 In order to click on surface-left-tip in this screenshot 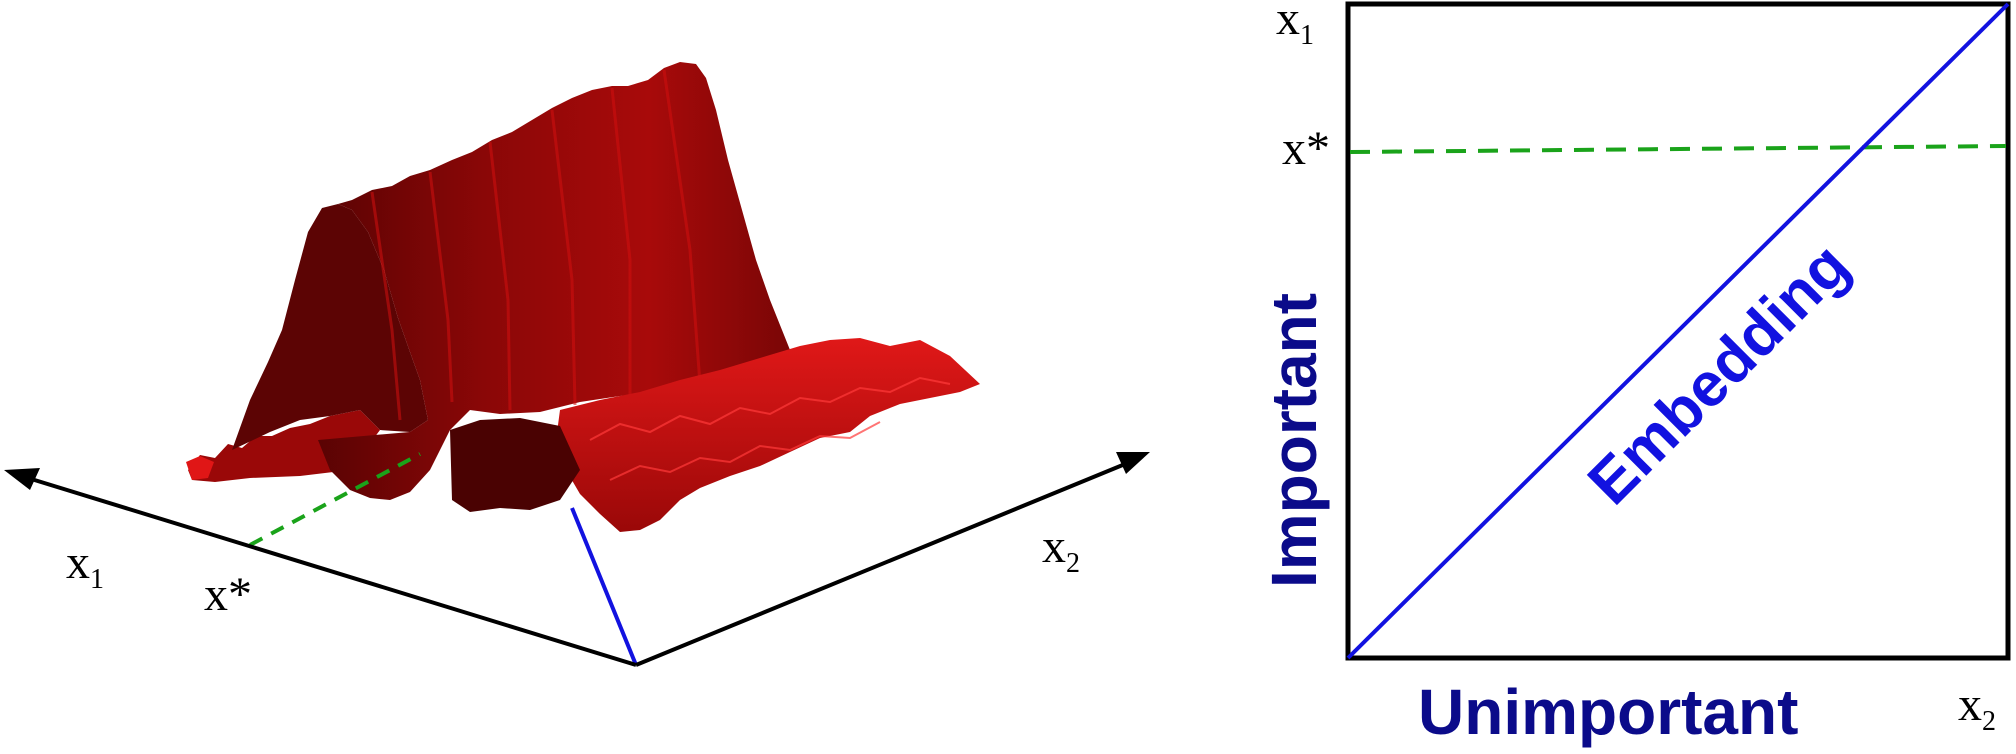, I will do `click(200, 468)`.